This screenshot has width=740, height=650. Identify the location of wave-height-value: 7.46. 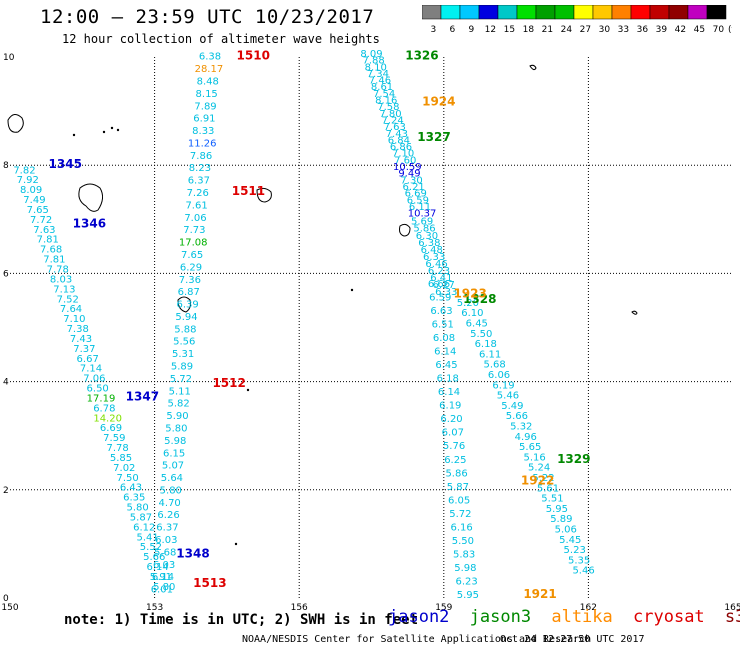
(380, 81).